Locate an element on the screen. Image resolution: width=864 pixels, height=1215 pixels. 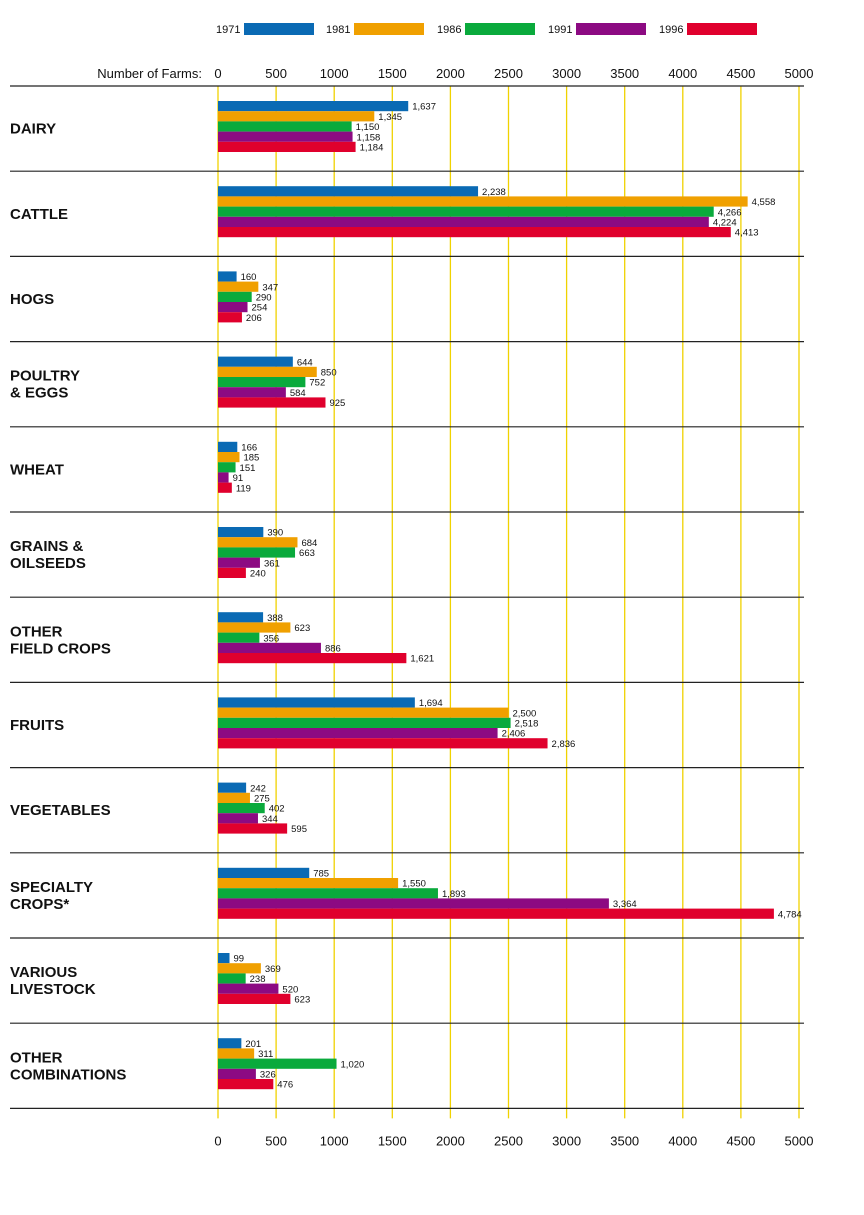
value-label-1981: 347 is located at coordinates (270, 287).